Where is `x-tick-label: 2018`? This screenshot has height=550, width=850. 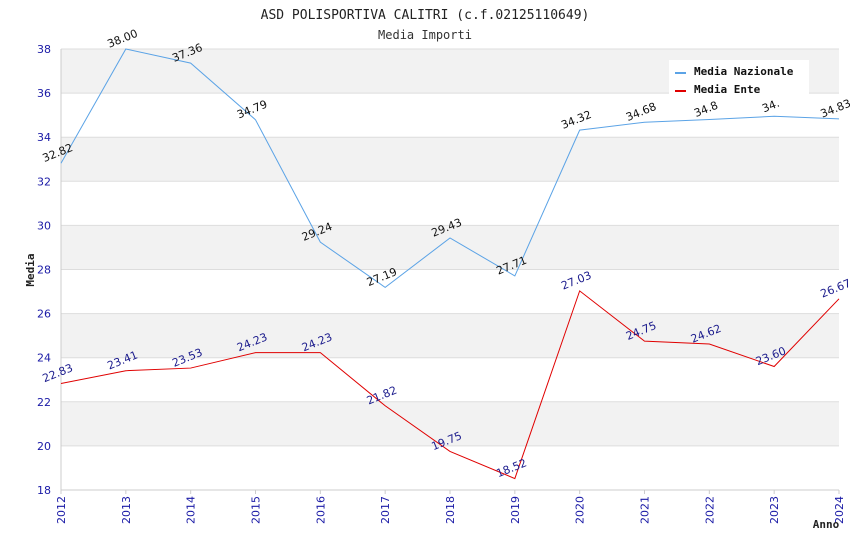 x-tick-label: 2018 is located at coordinates (450, 510).